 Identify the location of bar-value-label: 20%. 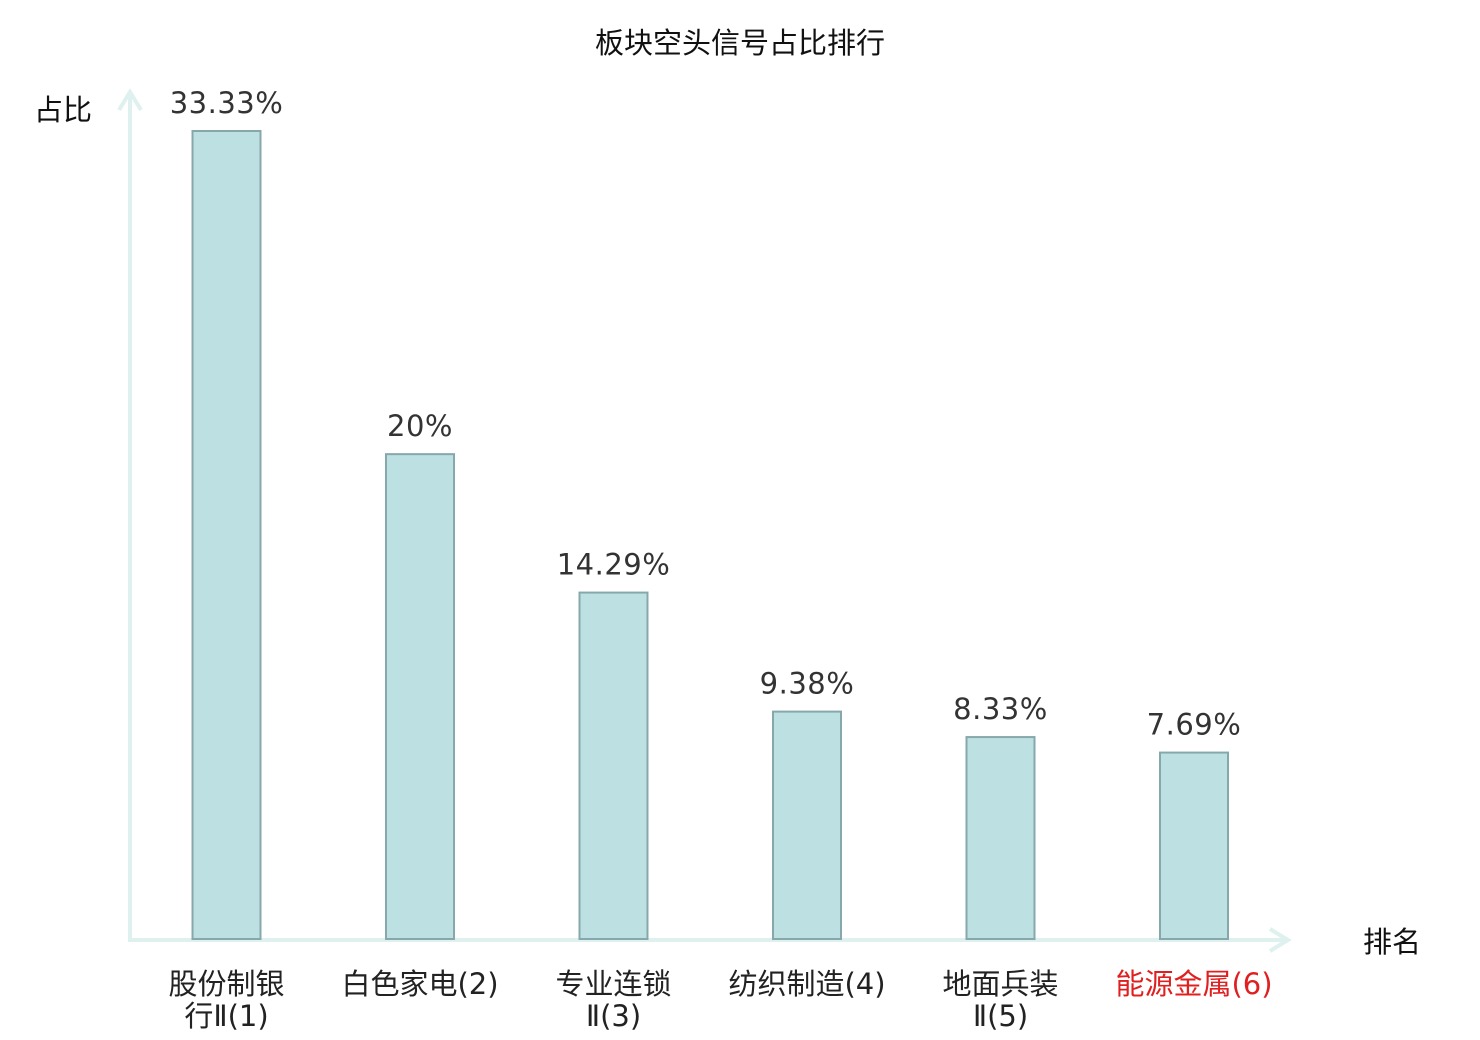
(420, 426).